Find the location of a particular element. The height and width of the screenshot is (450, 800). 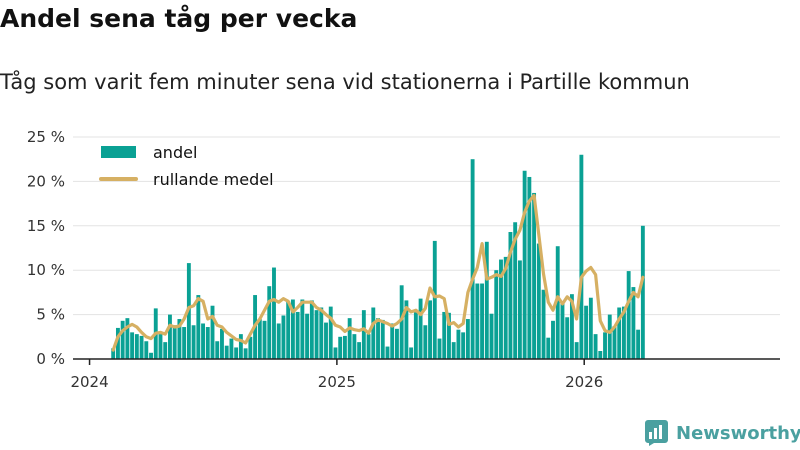

legend: andel rullande medel is located at coordinates (186, 166).